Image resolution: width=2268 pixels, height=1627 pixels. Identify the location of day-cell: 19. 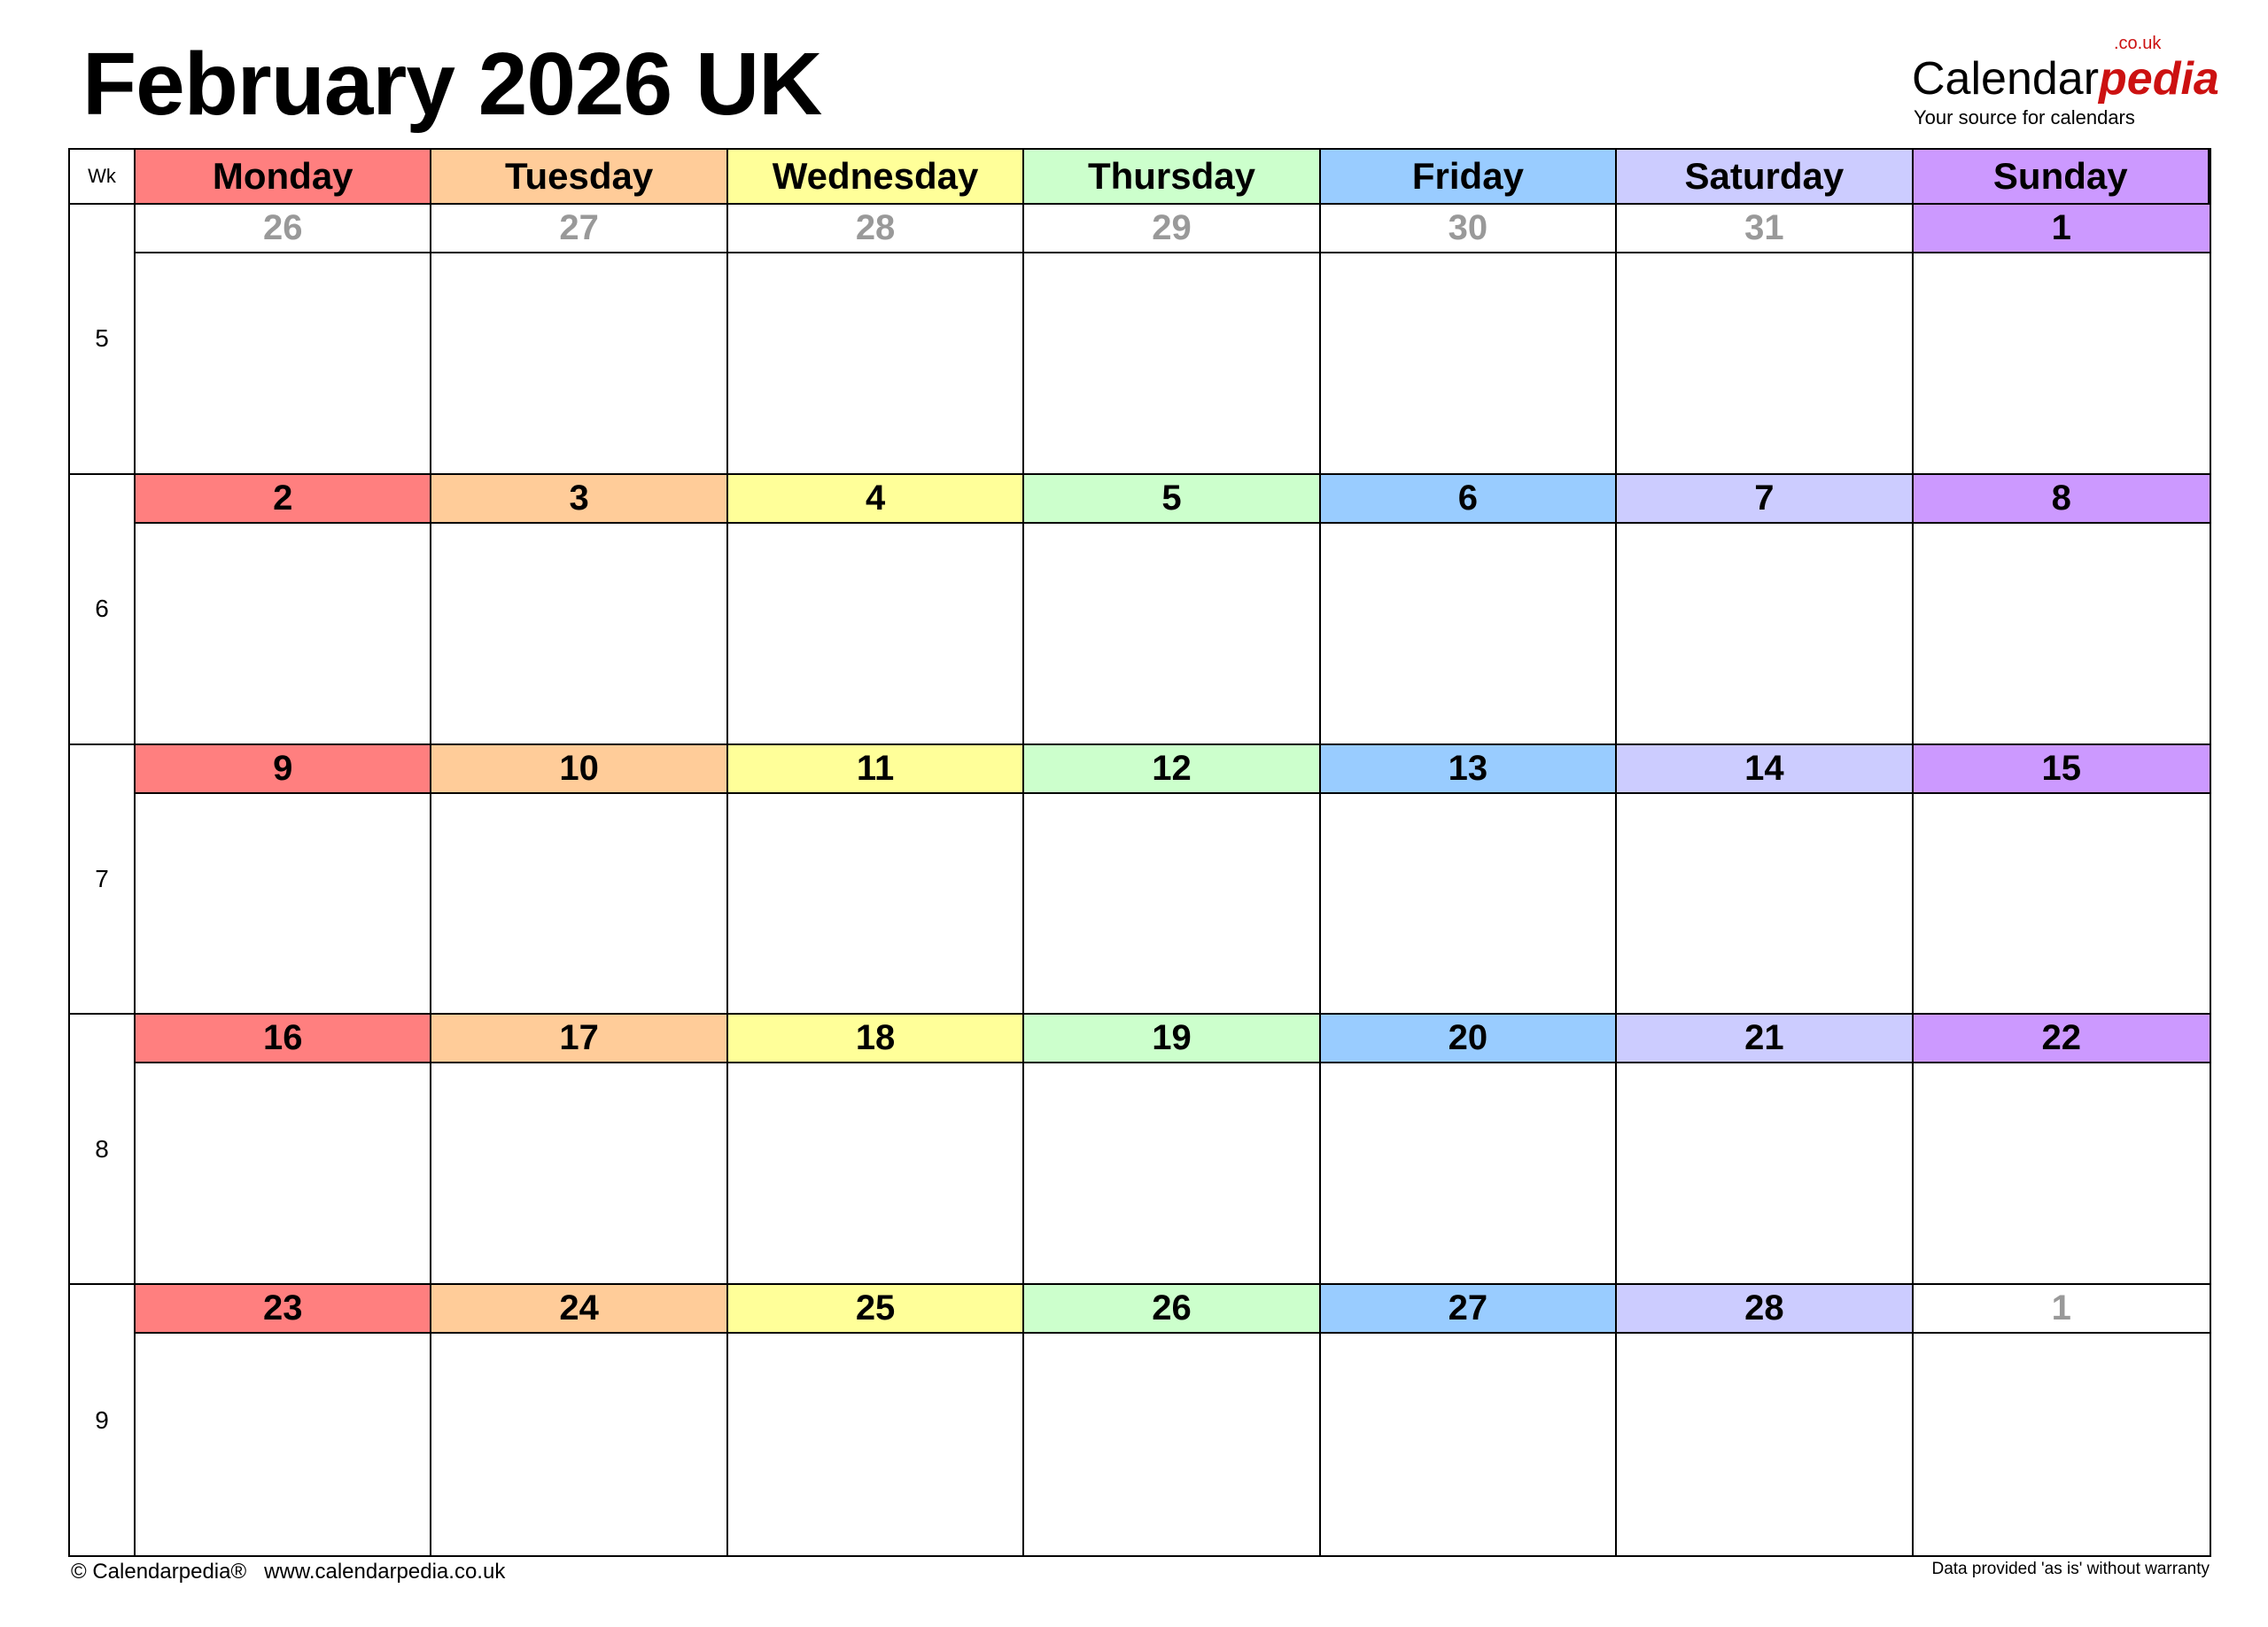
(1172, 1150).